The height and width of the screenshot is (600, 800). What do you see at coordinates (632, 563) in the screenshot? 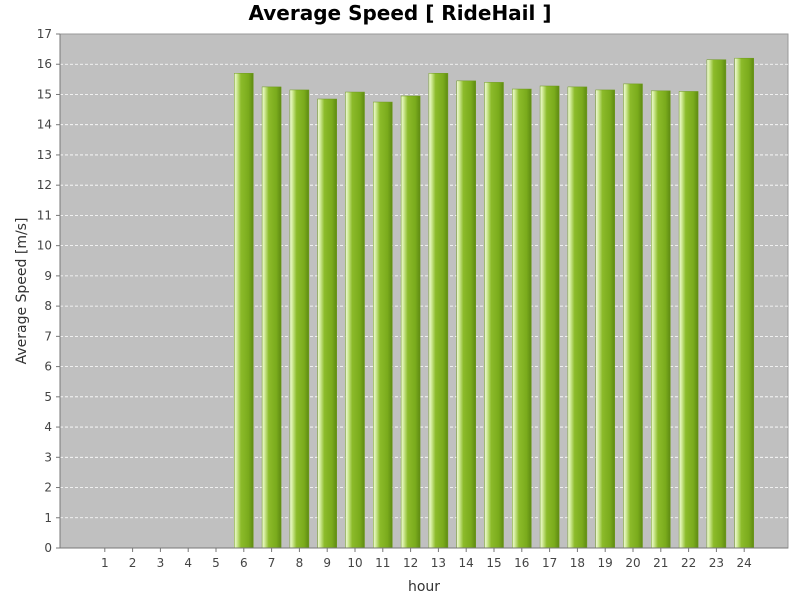
I see `x-tick-label: 20` at bounding box center [632, 563].